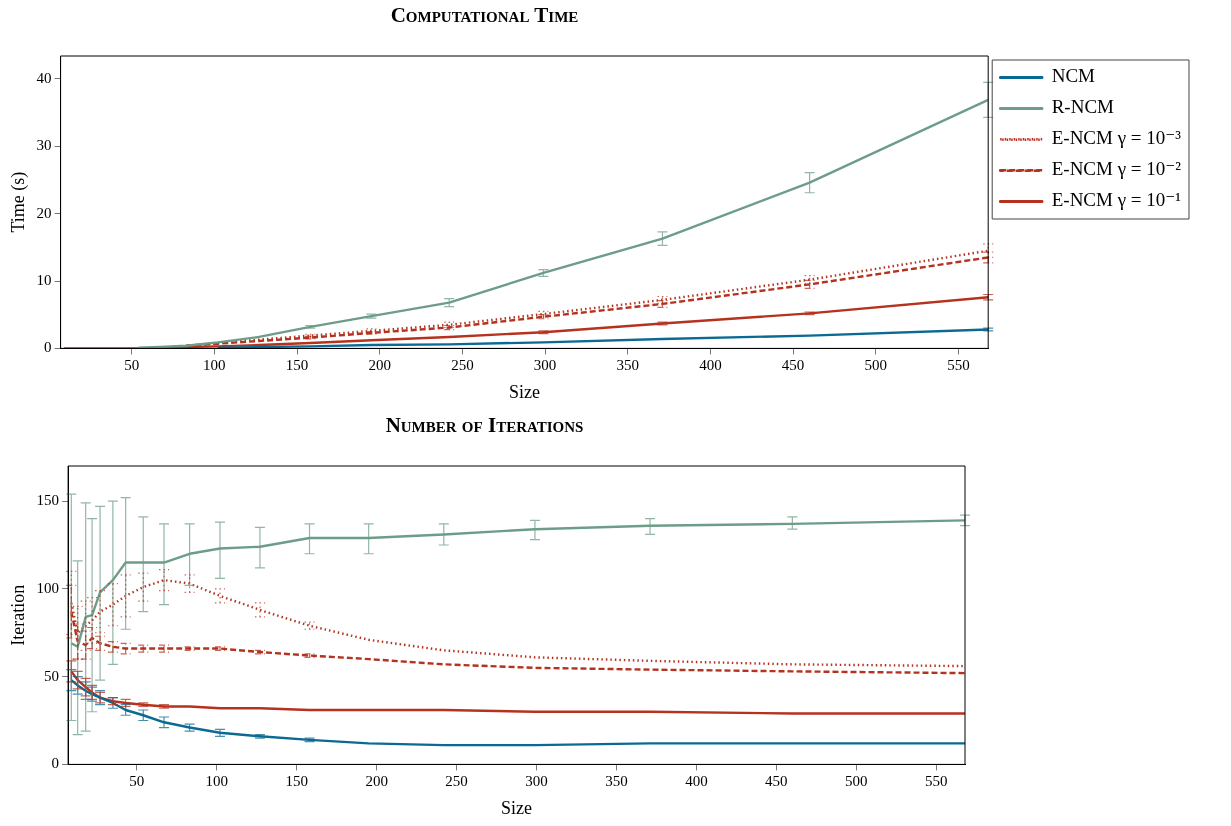 The image size is (1231, 826). Describe the element at coordinates (44, 145) in the screenshot. I see `y-tick-label: 30` at that location.